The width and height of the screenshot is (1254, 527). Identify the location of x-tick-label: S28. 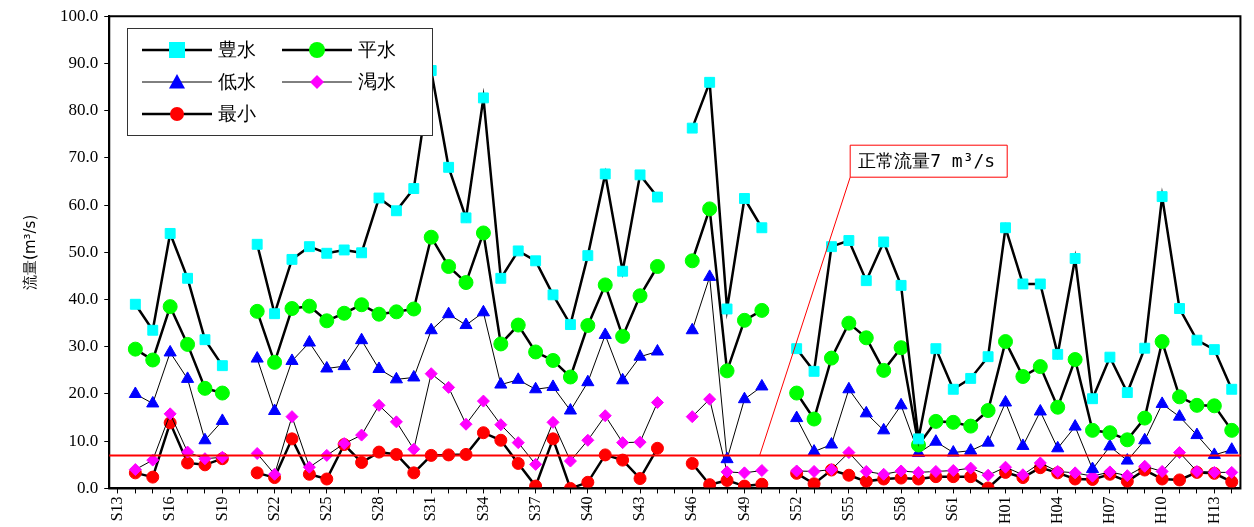
(378, 509).